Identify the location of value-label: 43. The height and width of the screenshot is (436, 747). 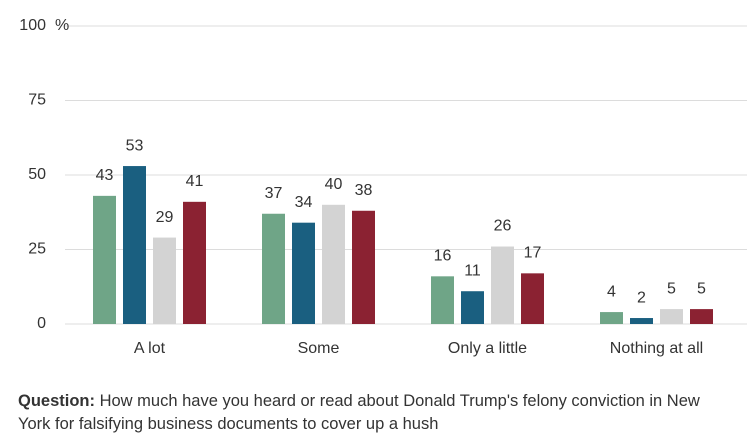
(105, 175).